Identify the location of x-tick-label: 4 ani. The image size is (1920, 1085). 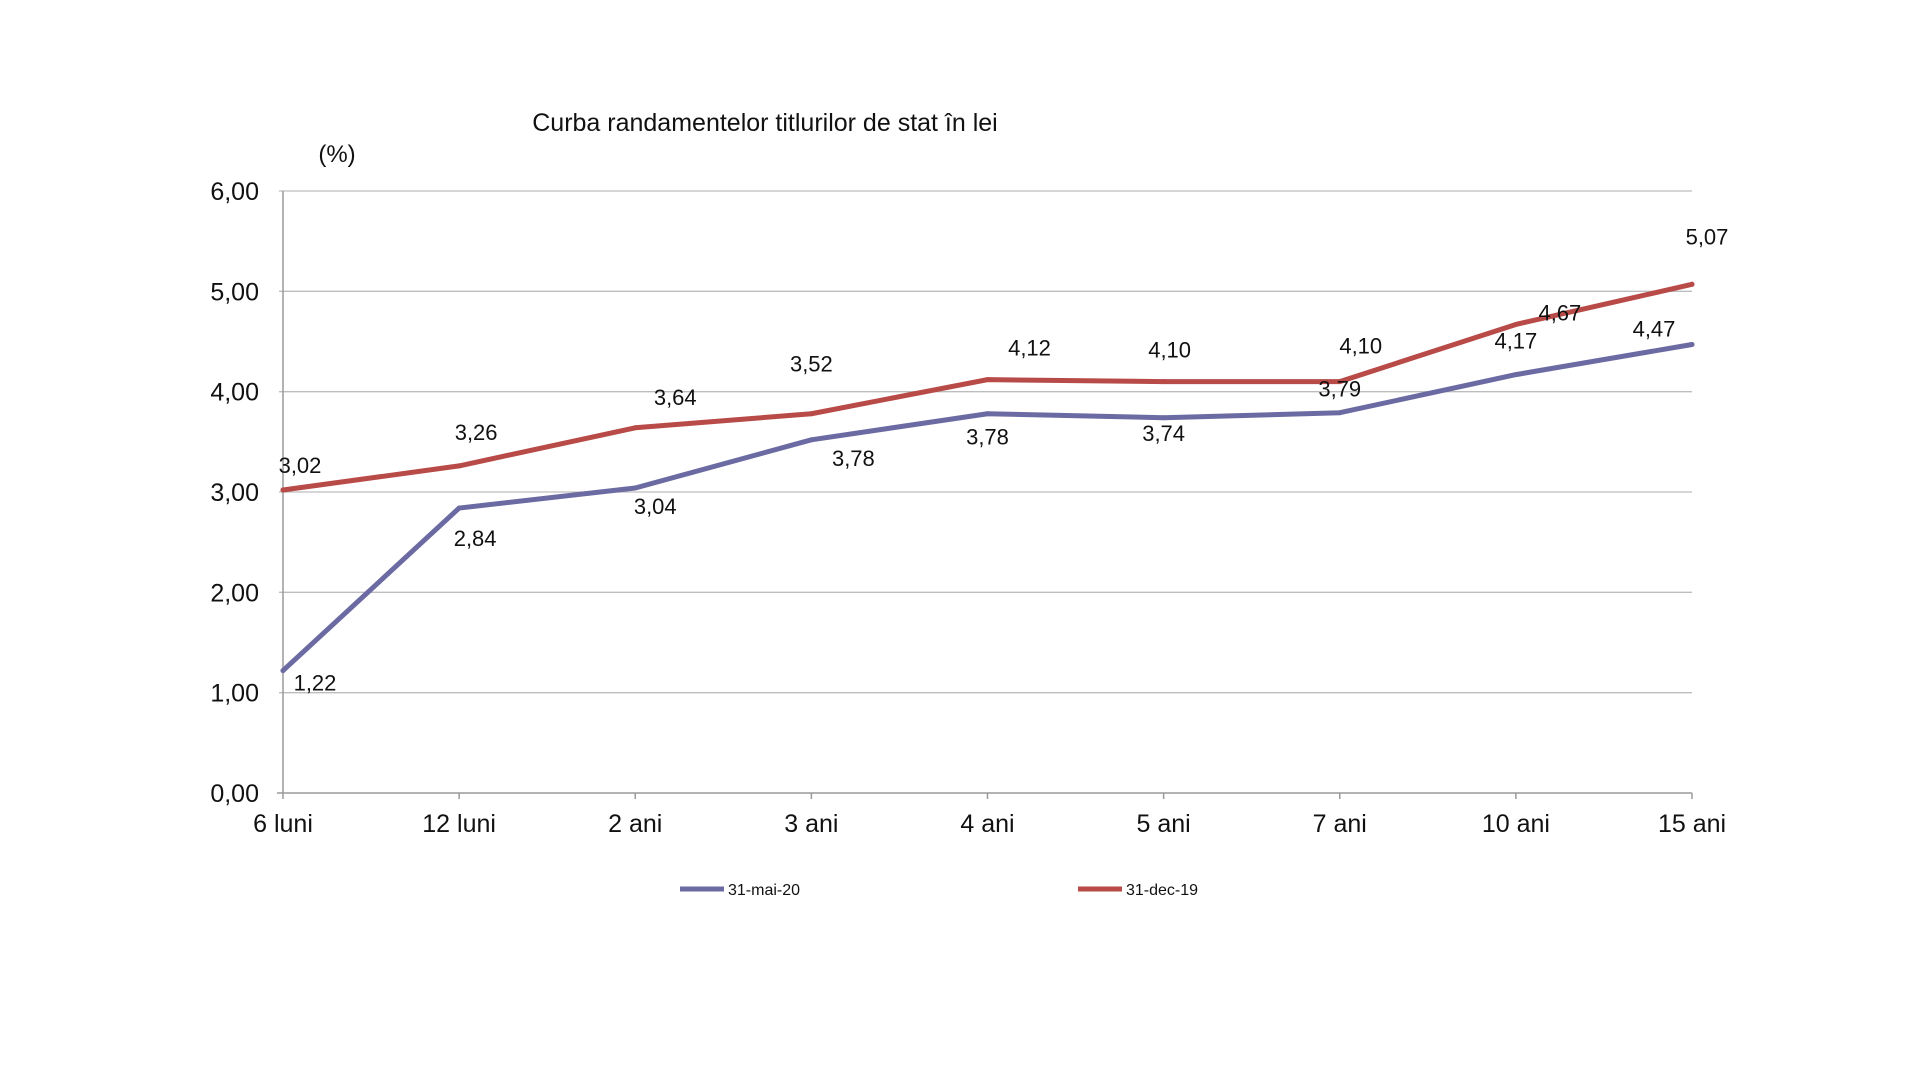
(987, 824).